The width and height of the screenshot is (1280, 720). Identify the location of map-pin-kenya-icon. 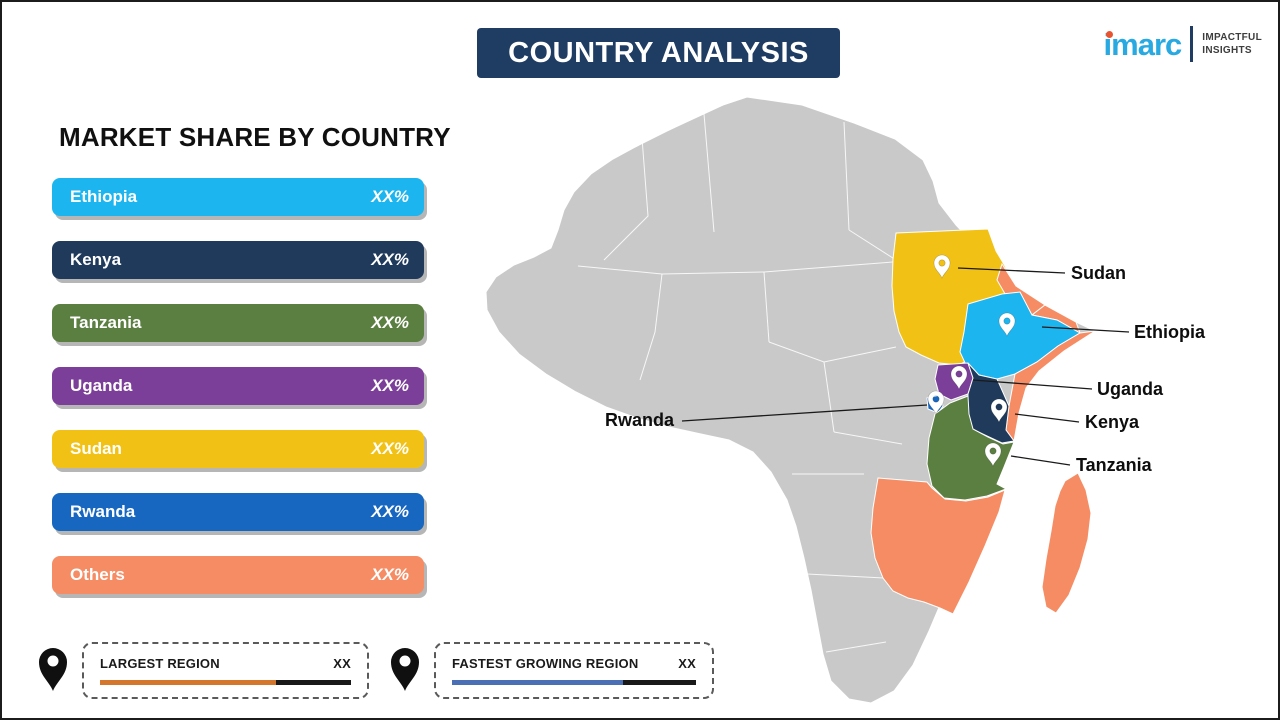
(999, 410).